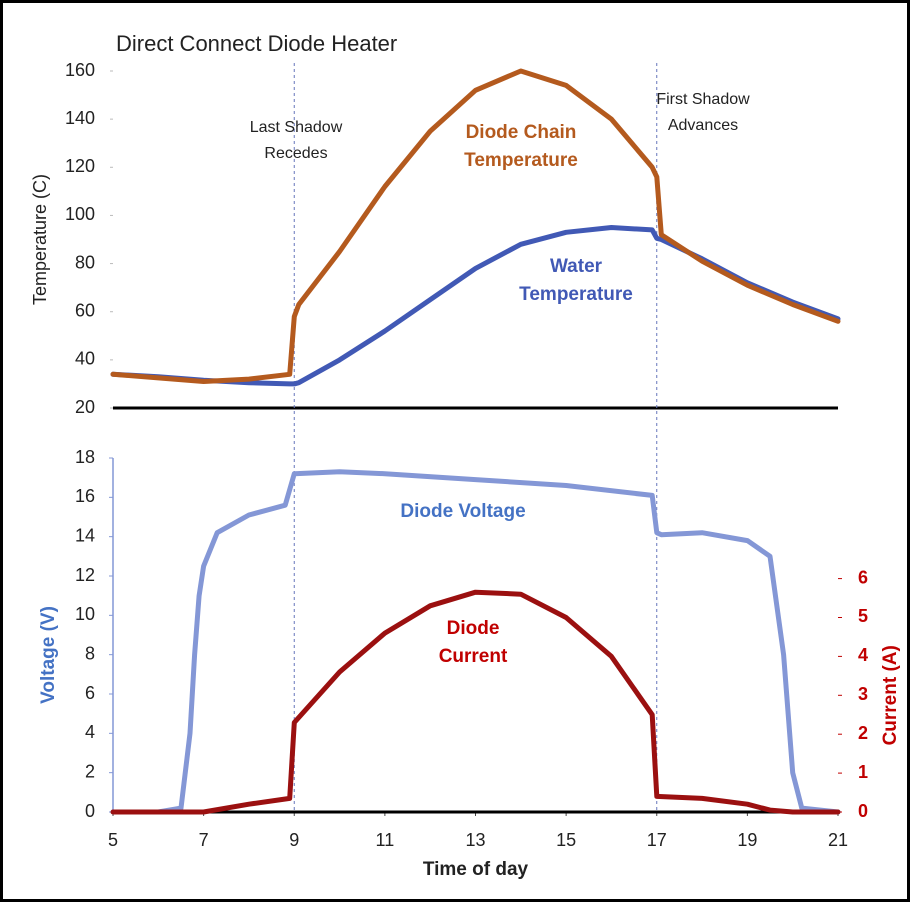 The image size is (910, 902). I want to click on y-axis-label: Voltage (V), so click(48, 655).